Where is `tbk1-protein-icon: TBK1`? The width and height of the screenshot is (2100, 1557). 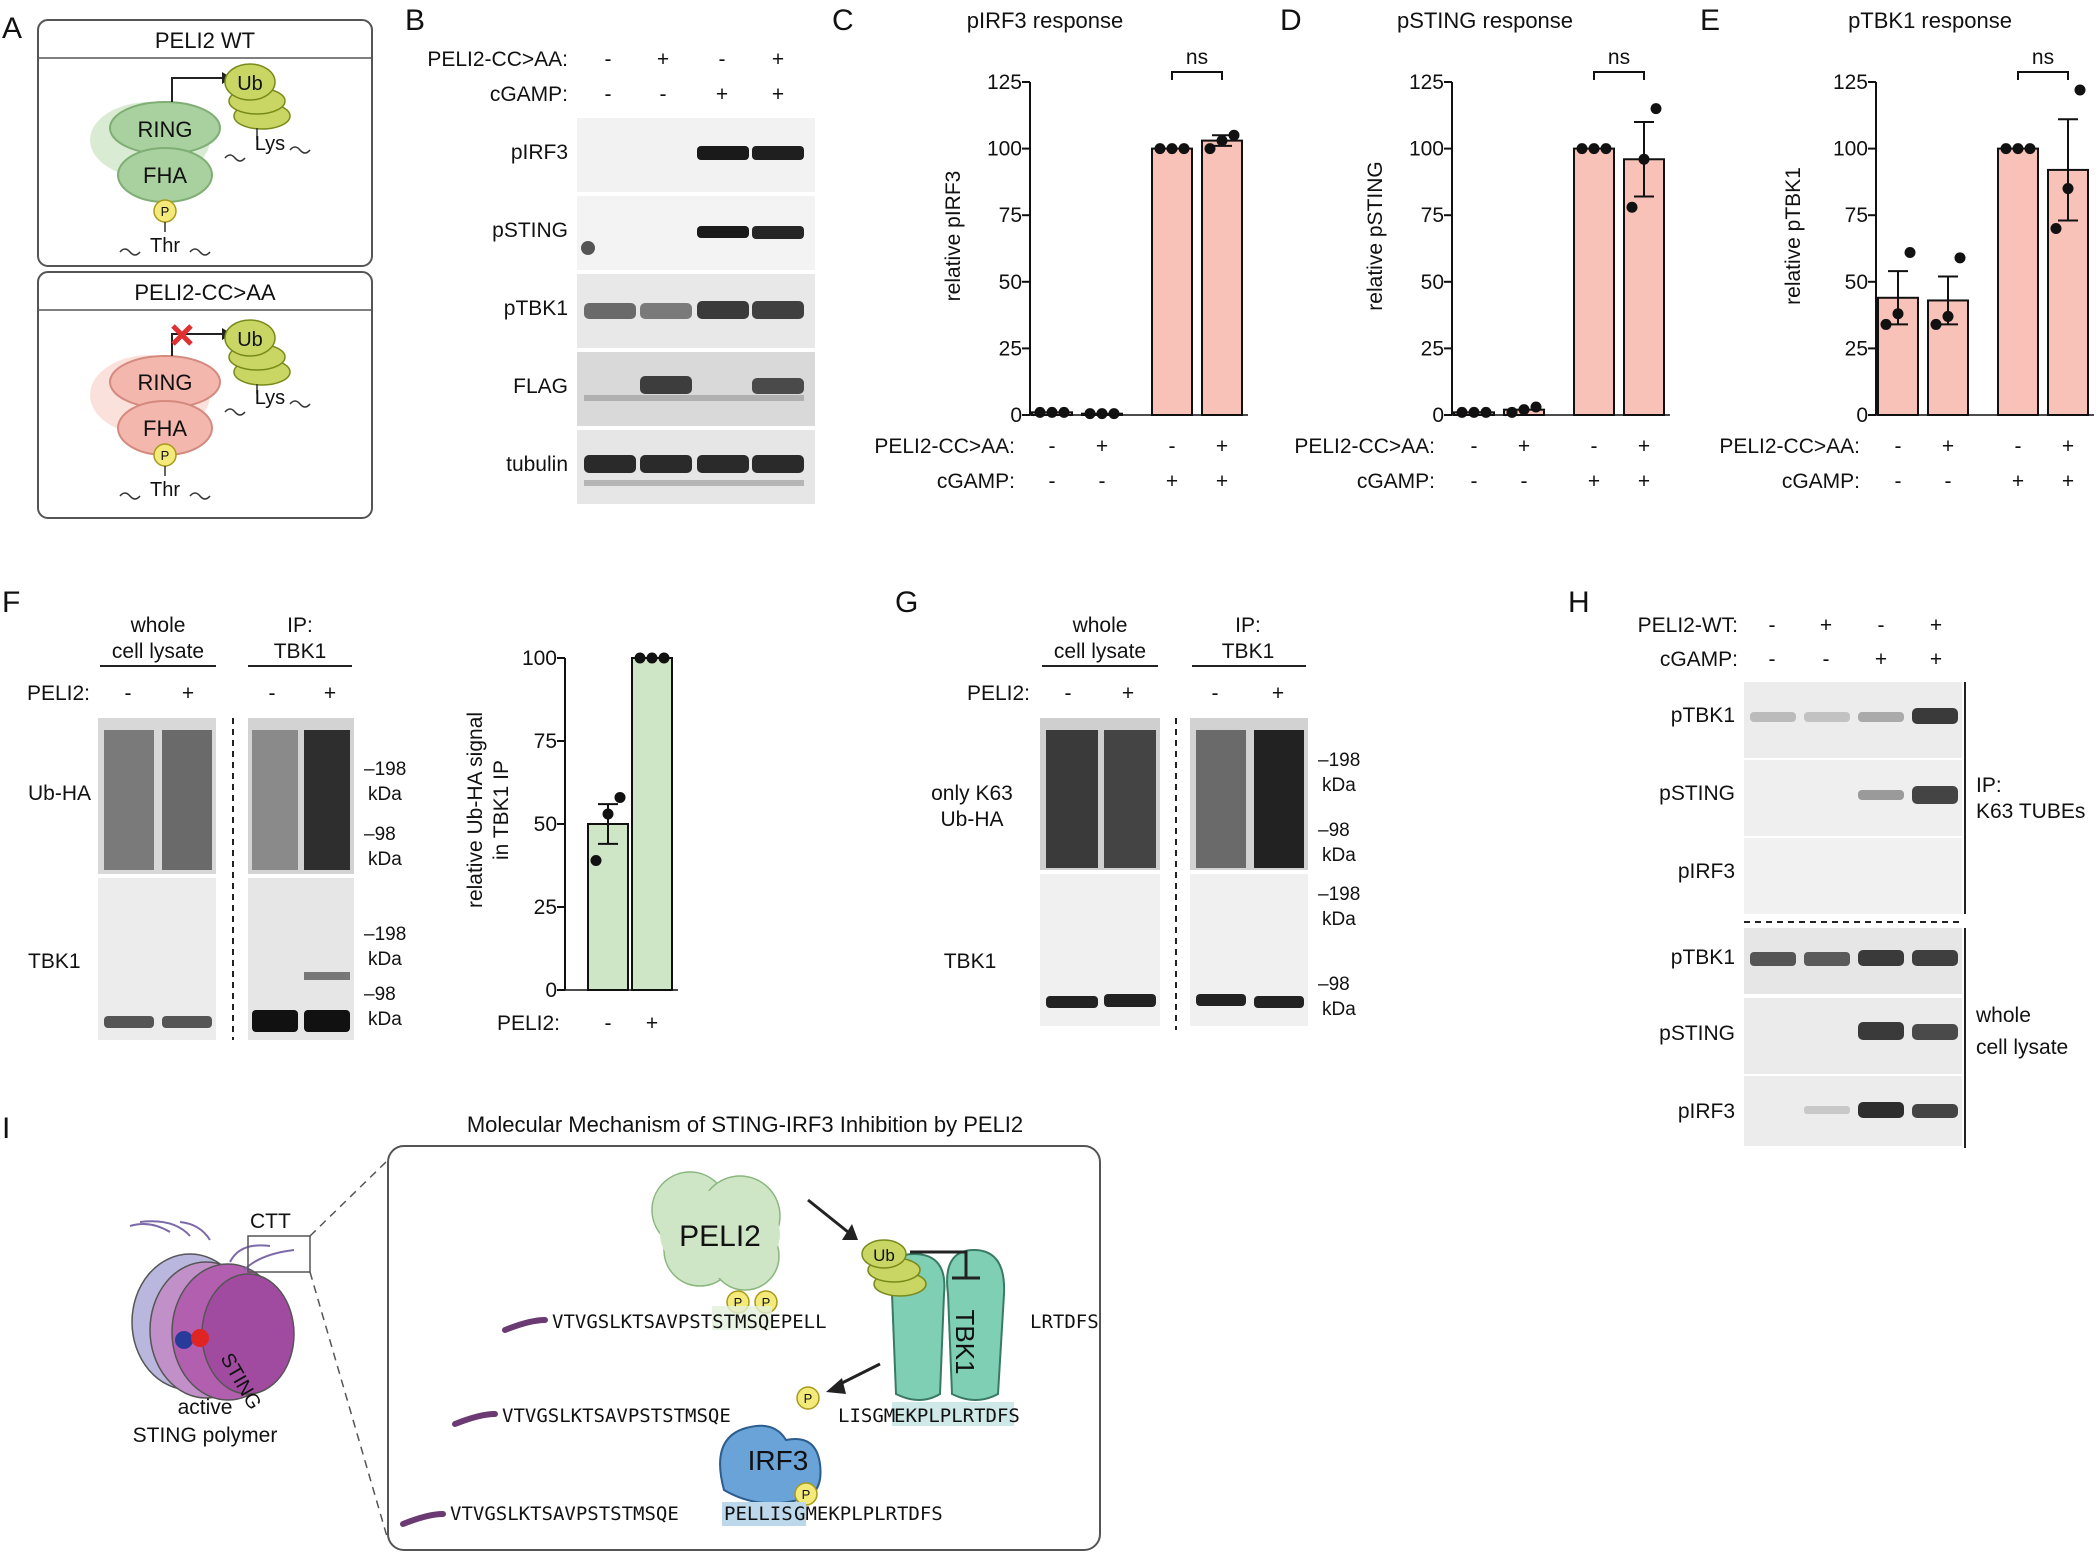
tbk1-protein-icon: TBK1 is located at coordinates (947, 1324).